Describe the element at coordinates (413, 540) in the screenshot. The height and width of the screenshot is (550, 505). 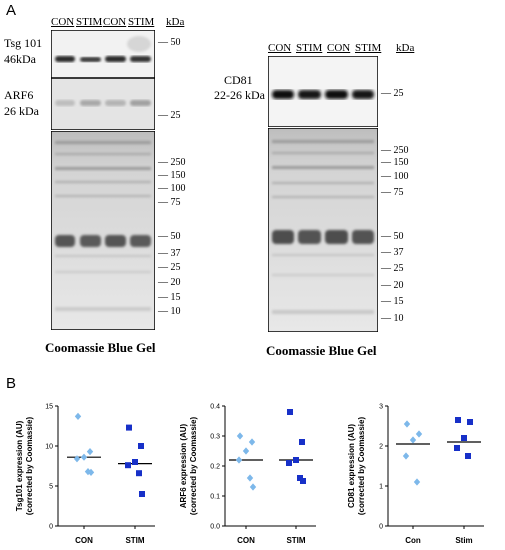
I see `x-category-label: Con` at that location.